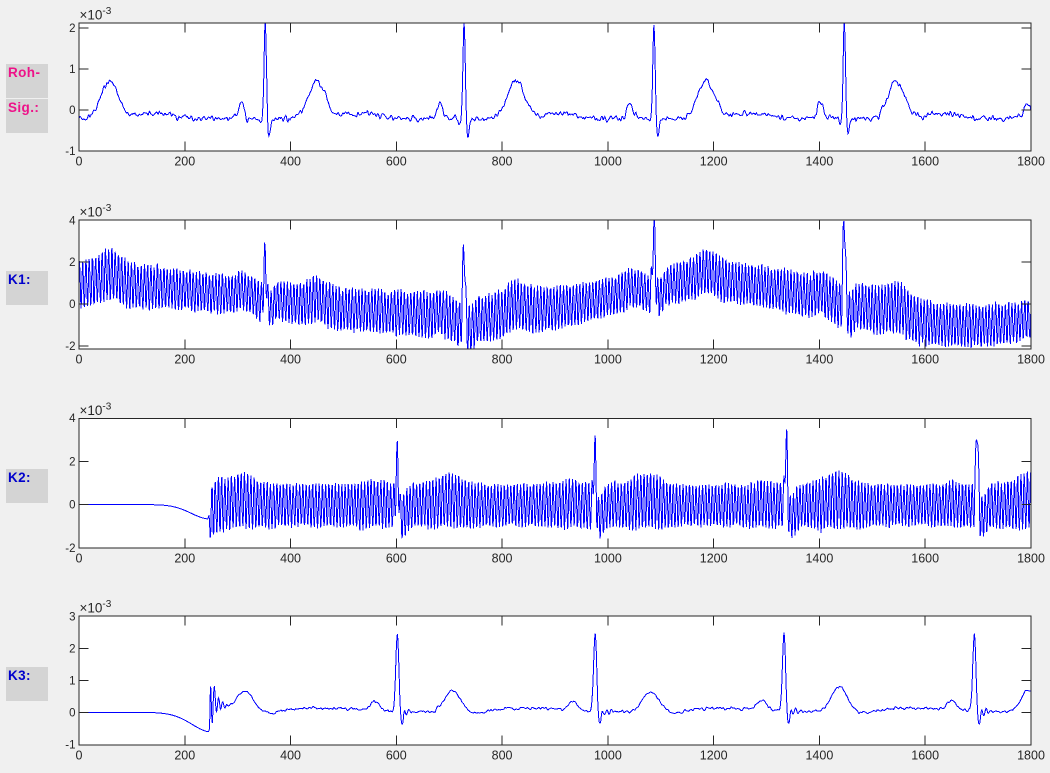 Image resolution: width=1050 pixels, height=773 pixels. Describe the element at coordinates (72, 618) in the screenshot. I see `svg-text: 3` at that location.